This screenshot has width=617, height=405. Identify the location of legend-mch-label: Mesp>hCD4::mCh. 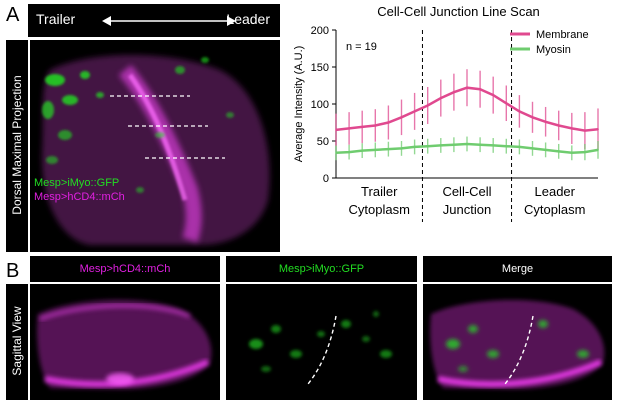
(79, 197).